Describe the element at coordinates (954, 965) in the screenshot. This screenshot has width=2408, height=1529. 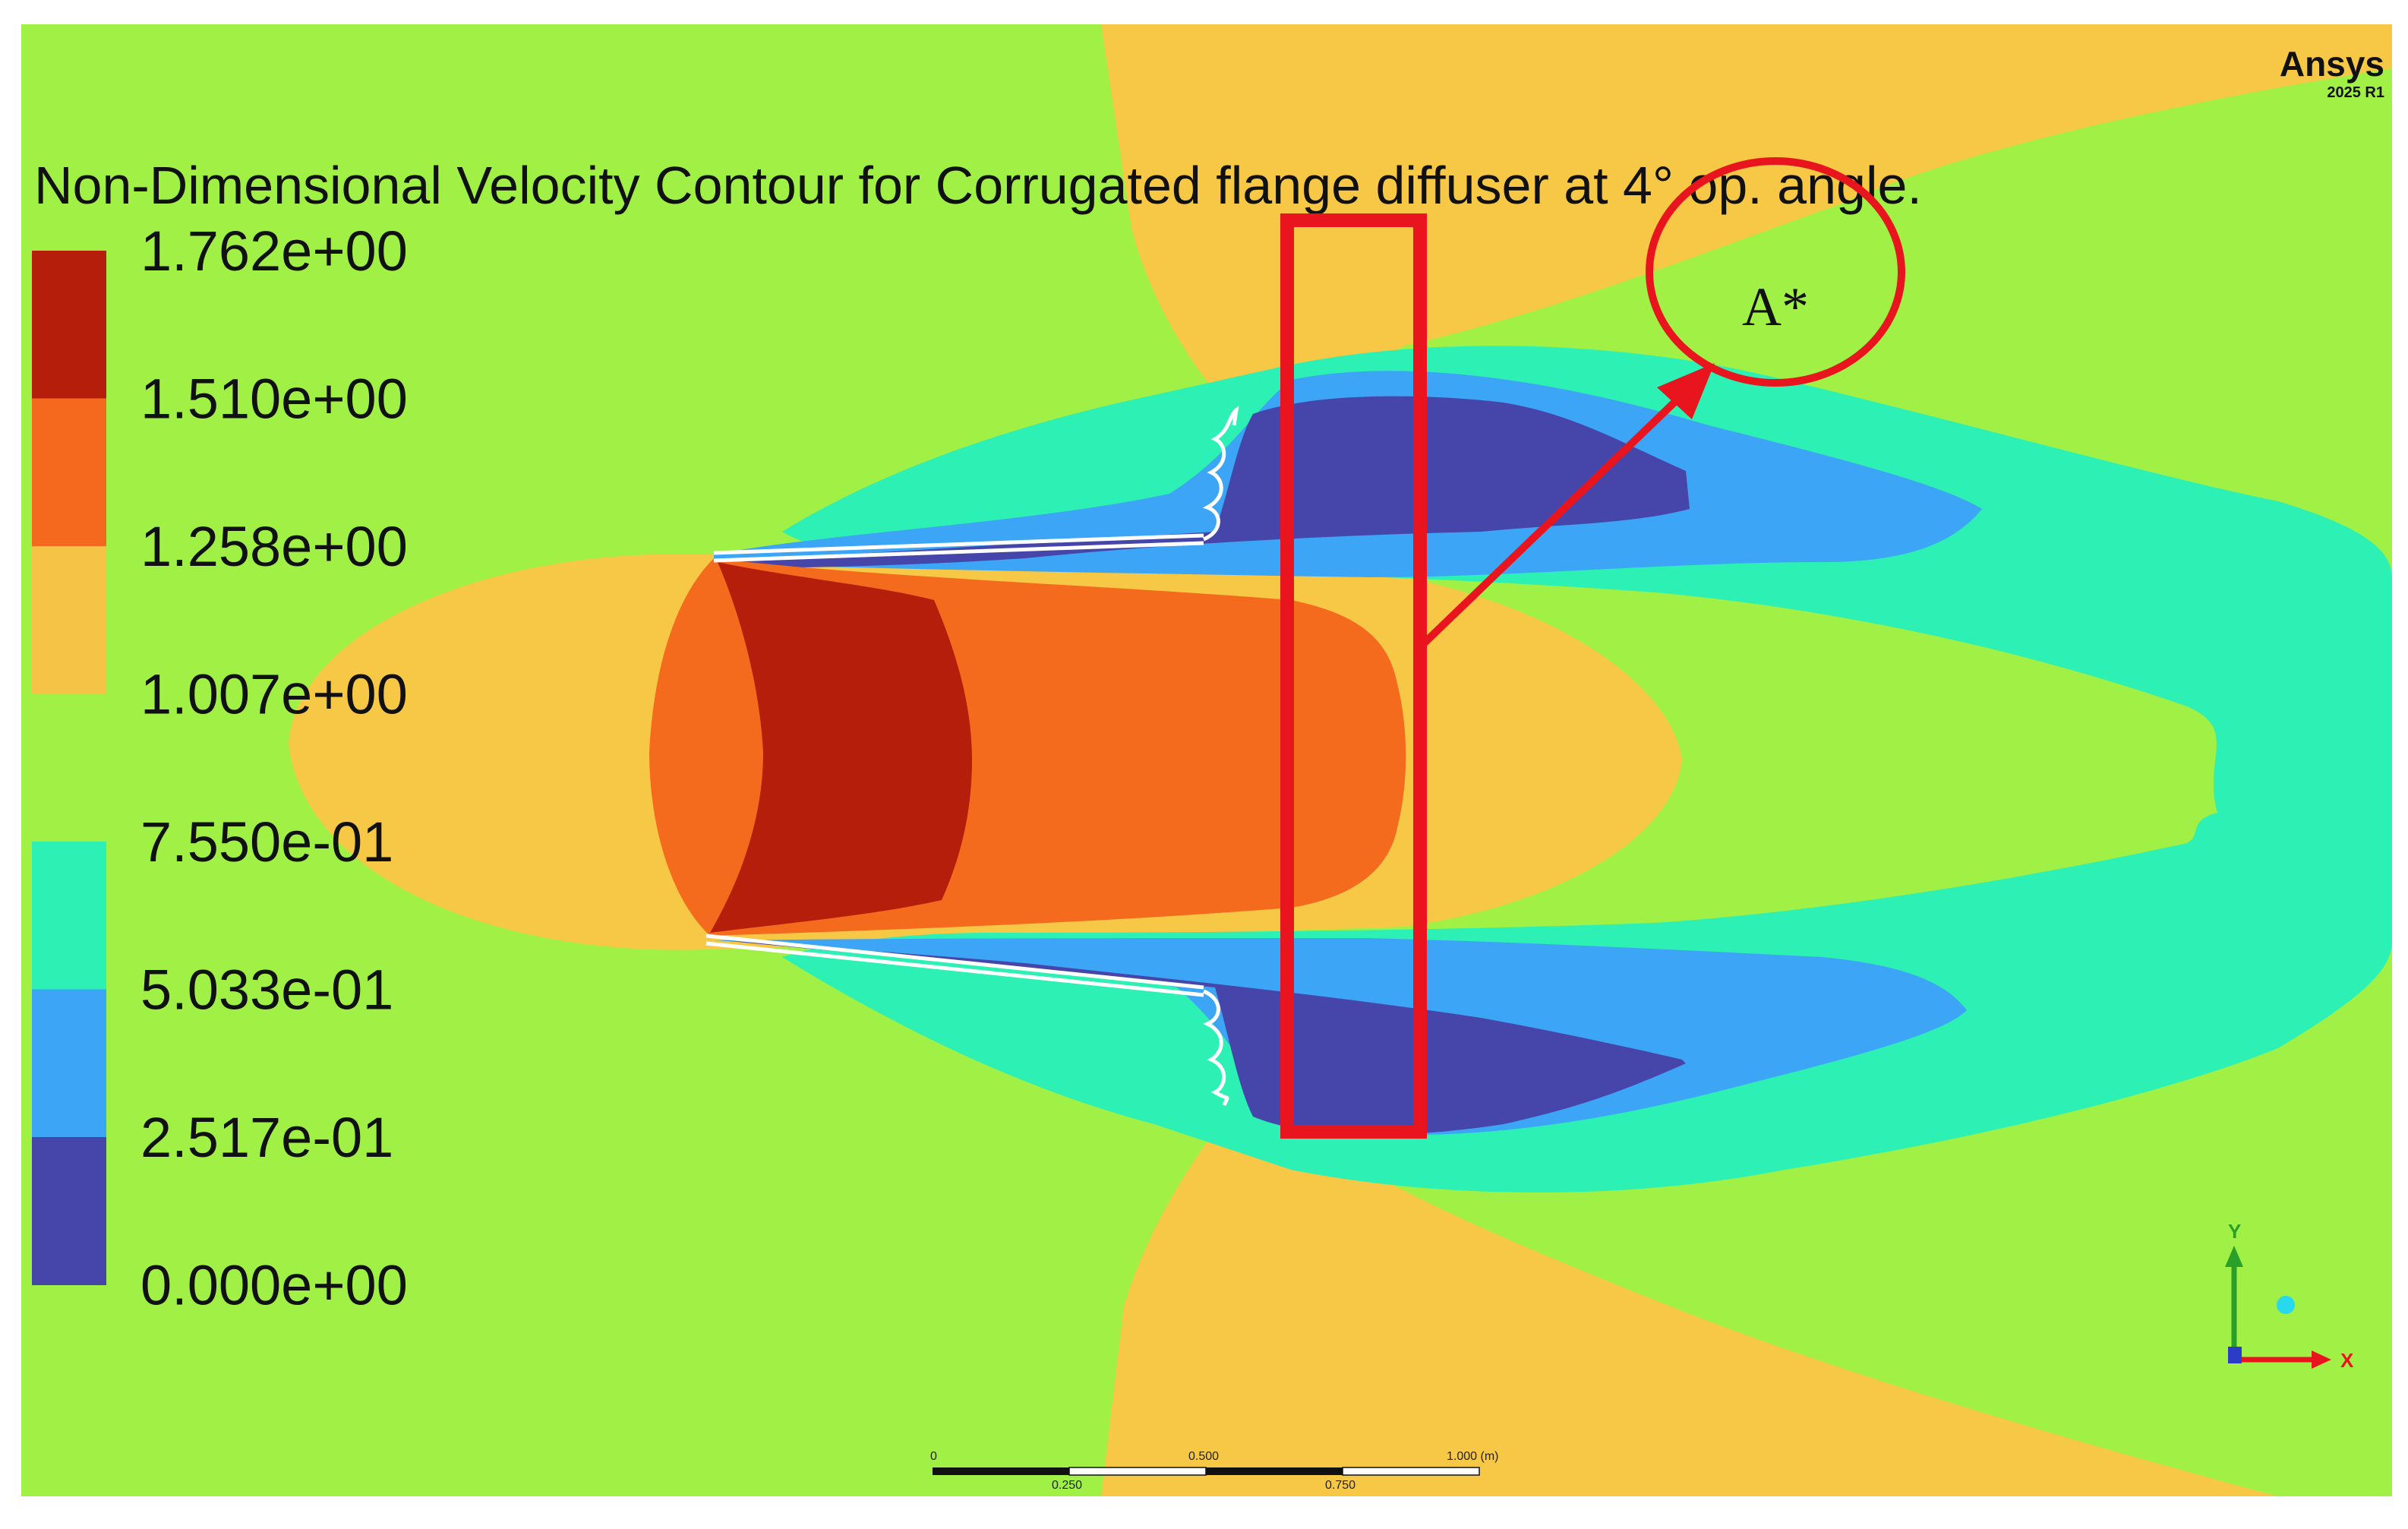
I see `diffuser-wall-bottom` at that location.